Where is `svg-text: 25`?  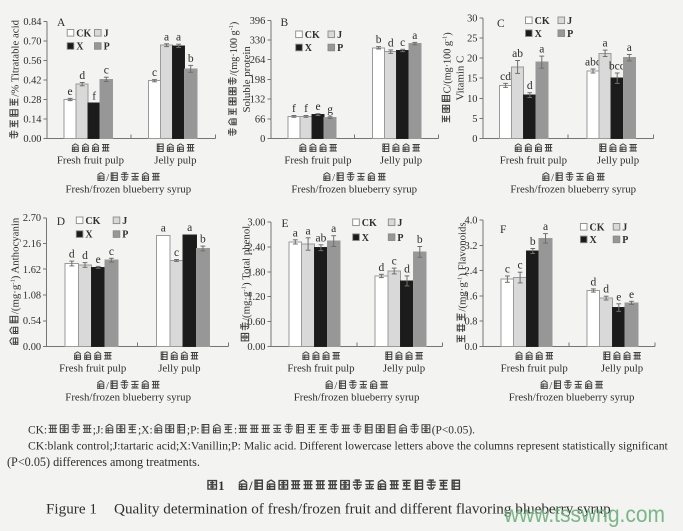
svg-text: 25 is located at coordinates (472, 39).